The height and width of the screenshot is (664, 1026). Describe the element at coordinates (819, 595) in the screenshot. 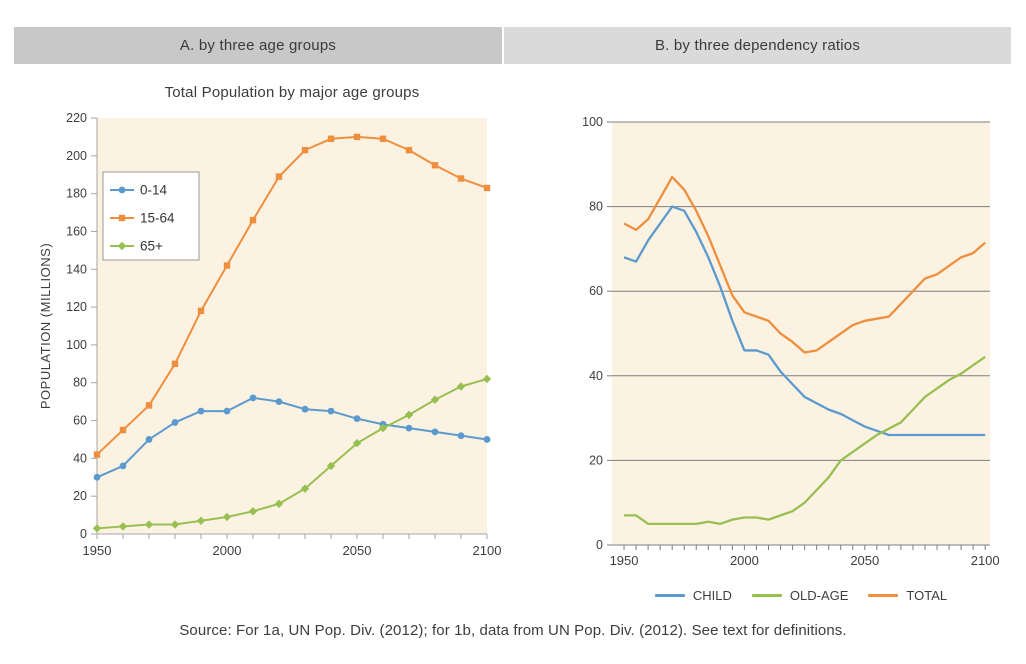

I see `legend-label: OLD-AGE` at that location.